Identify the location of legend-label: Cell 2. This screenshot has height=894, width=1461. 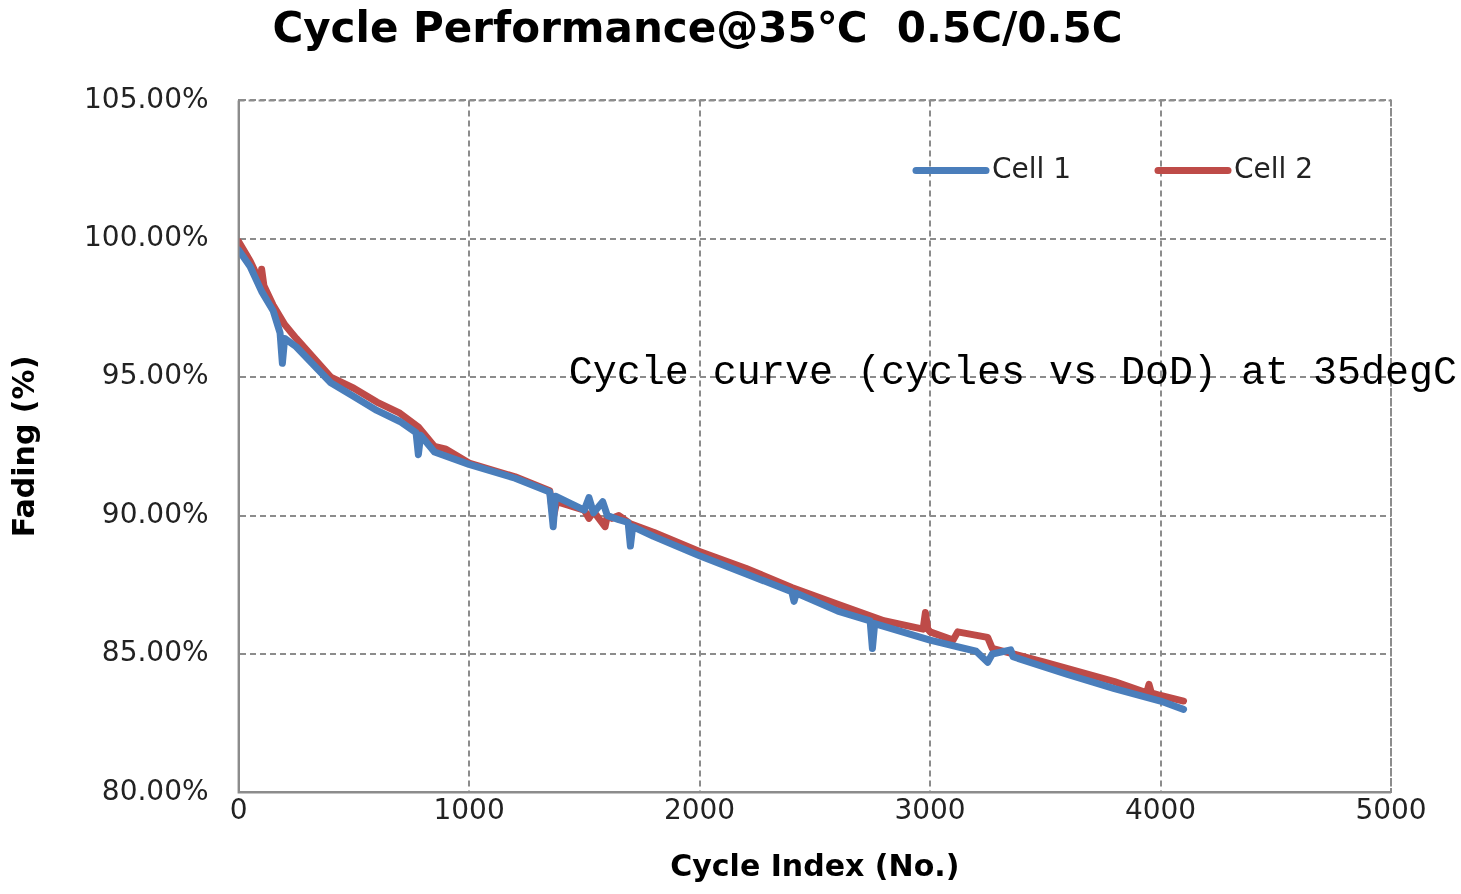
(1274, 168).